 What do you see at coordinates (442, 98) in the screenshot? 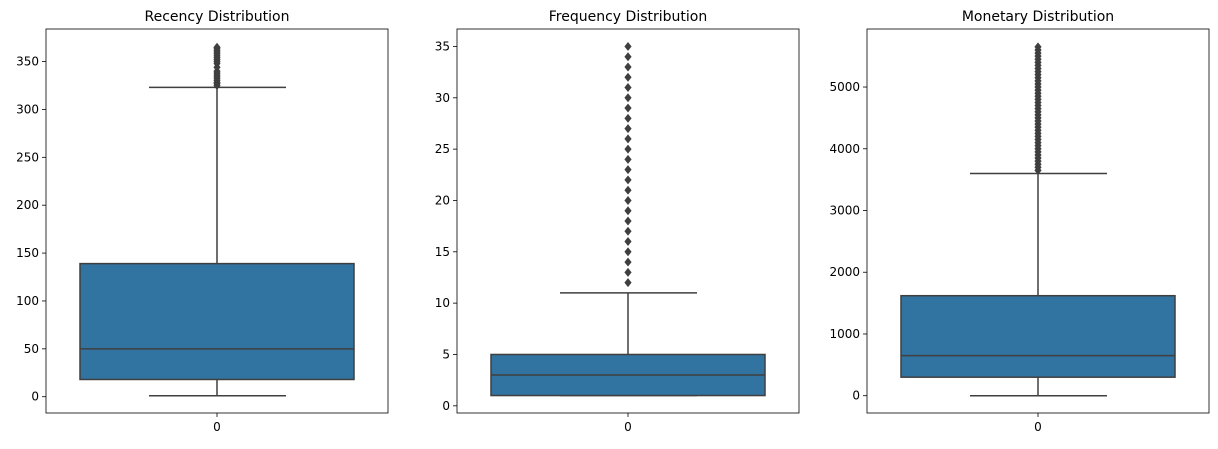
I see `y-tick-label: 30` at bounding box center [442, 98].